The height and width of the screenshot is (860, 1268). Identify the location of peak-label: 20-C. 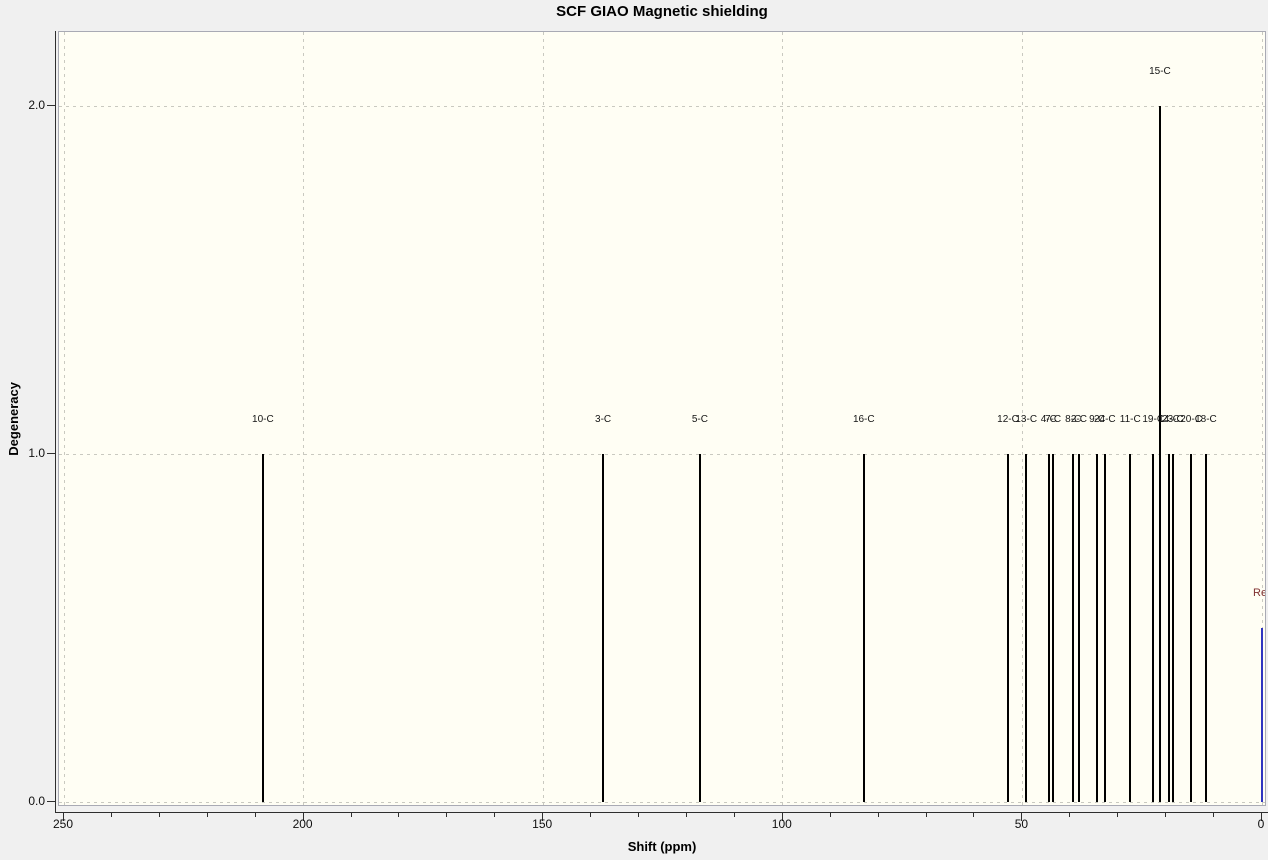
(1191, 419).